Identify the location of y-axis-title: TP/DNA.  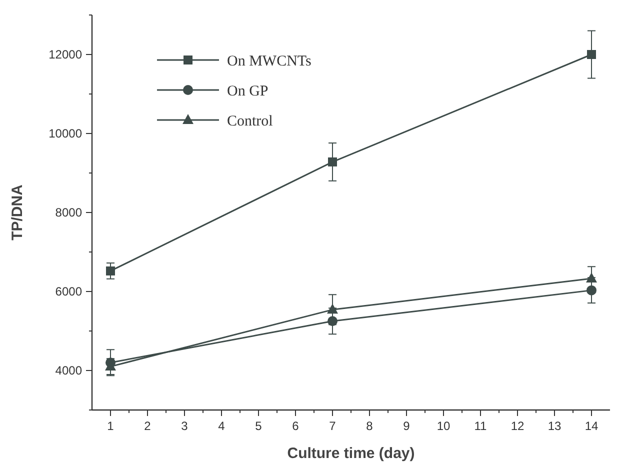
(17, 212).